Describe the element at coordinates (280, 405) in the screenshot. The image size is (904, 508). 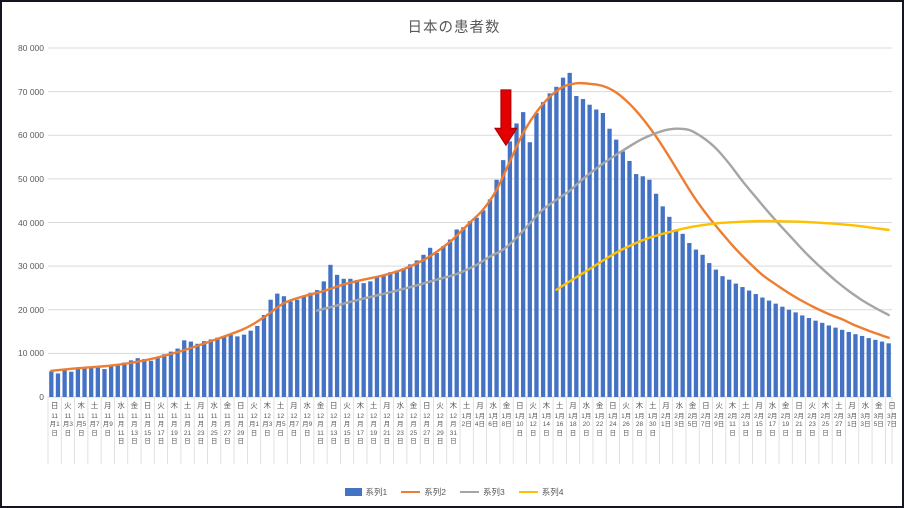
I see `weekday-label: 土` at that location.